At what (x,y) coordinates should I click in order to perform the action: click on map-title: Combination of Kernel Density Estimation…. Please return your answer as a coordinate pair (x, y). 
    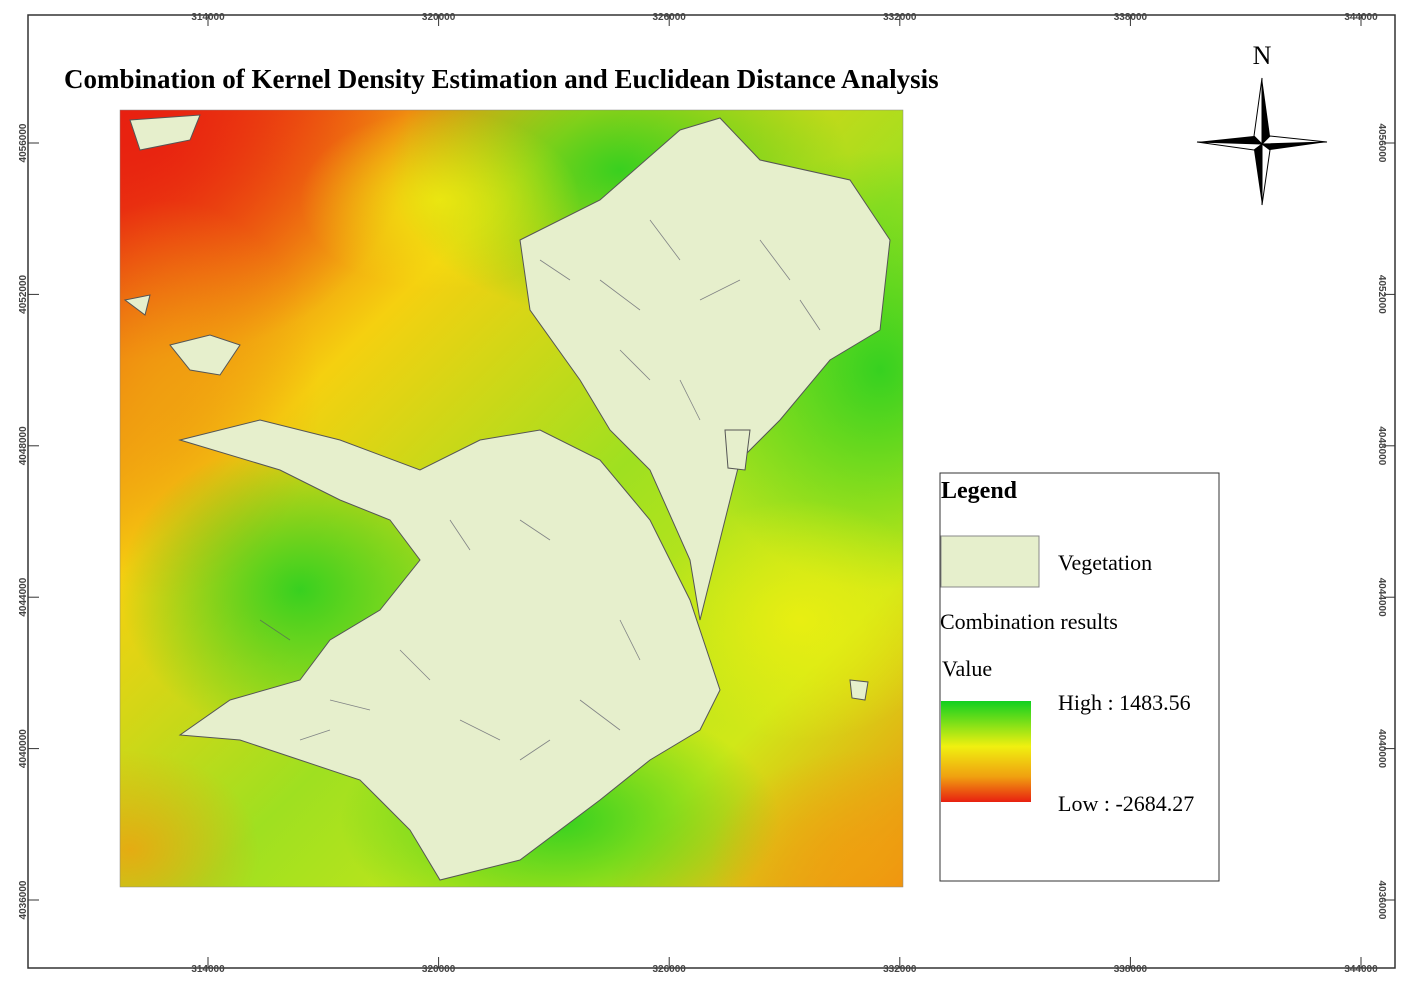
    Looking at the image, I should click on (501, 79).